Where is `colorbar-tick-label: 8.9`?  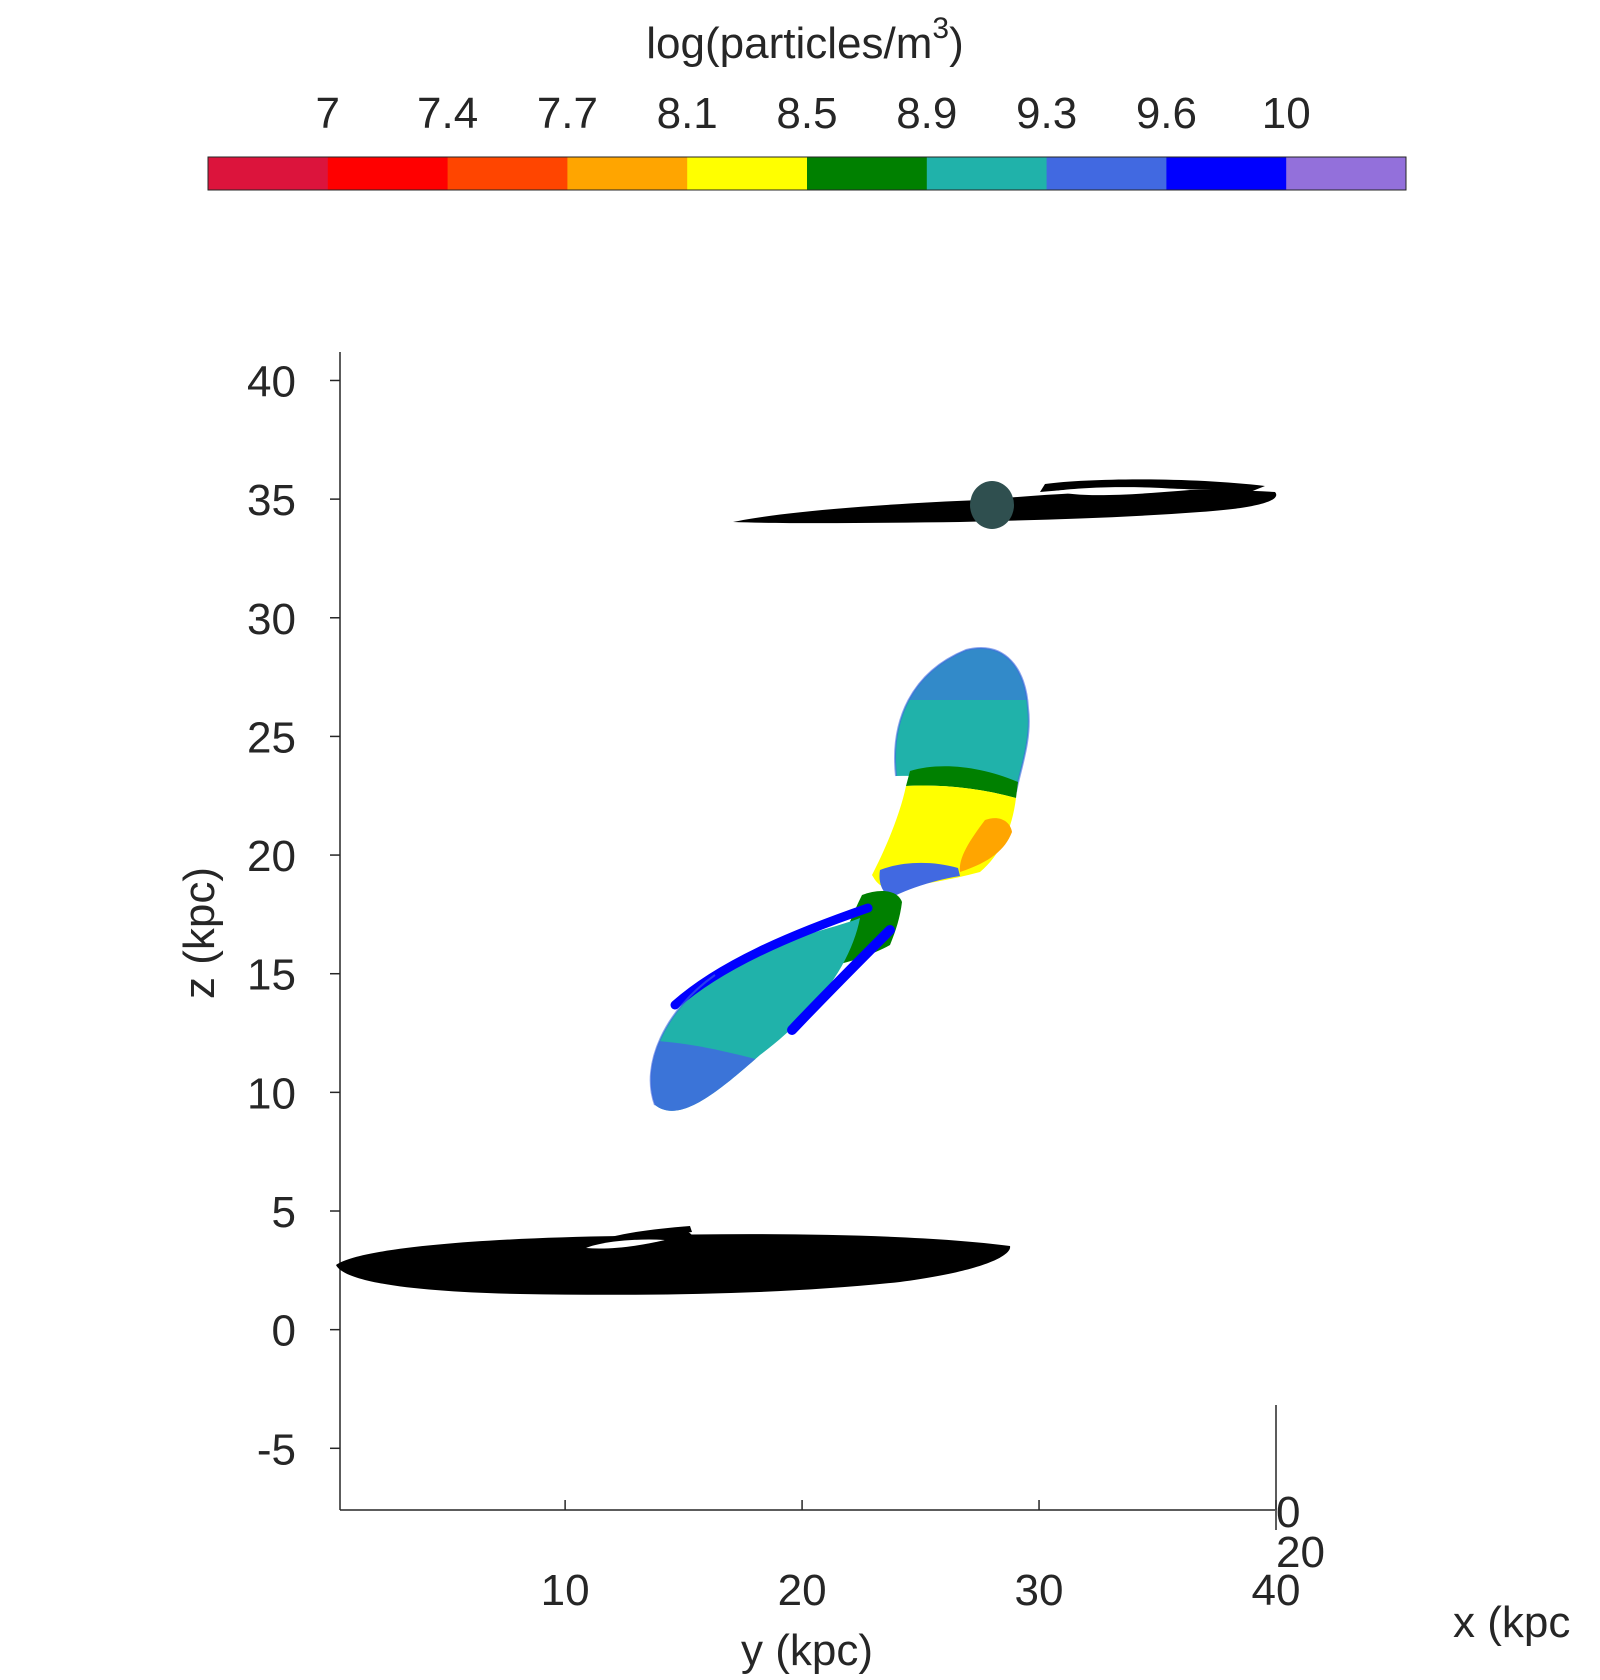 colorbar-tick-label: 8.9 is located at coordinates (926, 113).